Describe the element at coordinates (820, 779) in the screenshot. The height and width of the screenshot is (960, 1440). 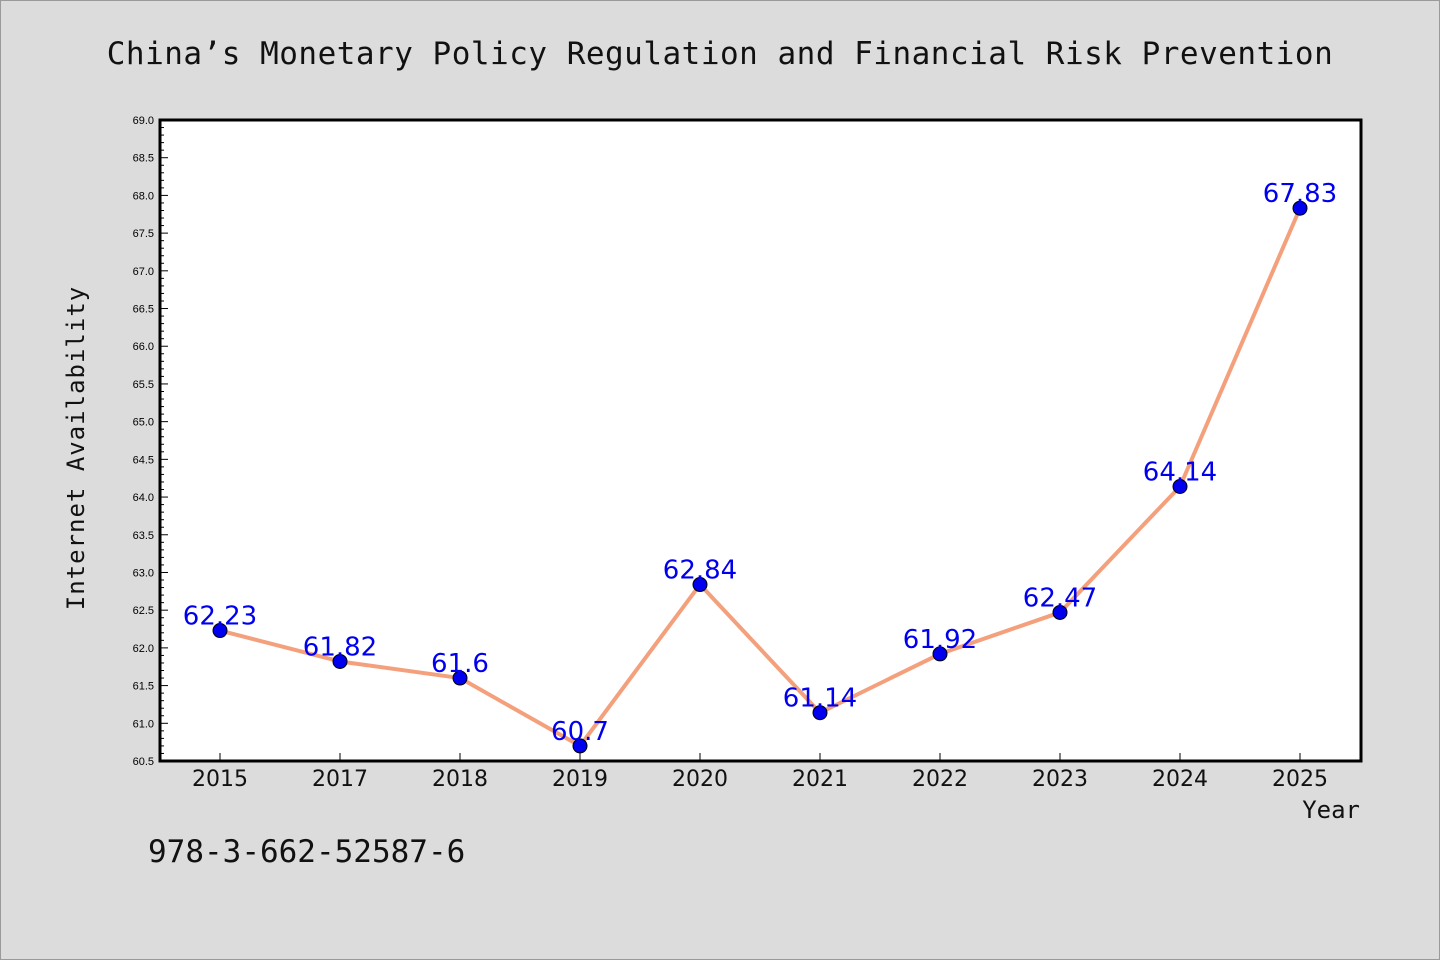
I see `x-tick-label: 2021` at that location.